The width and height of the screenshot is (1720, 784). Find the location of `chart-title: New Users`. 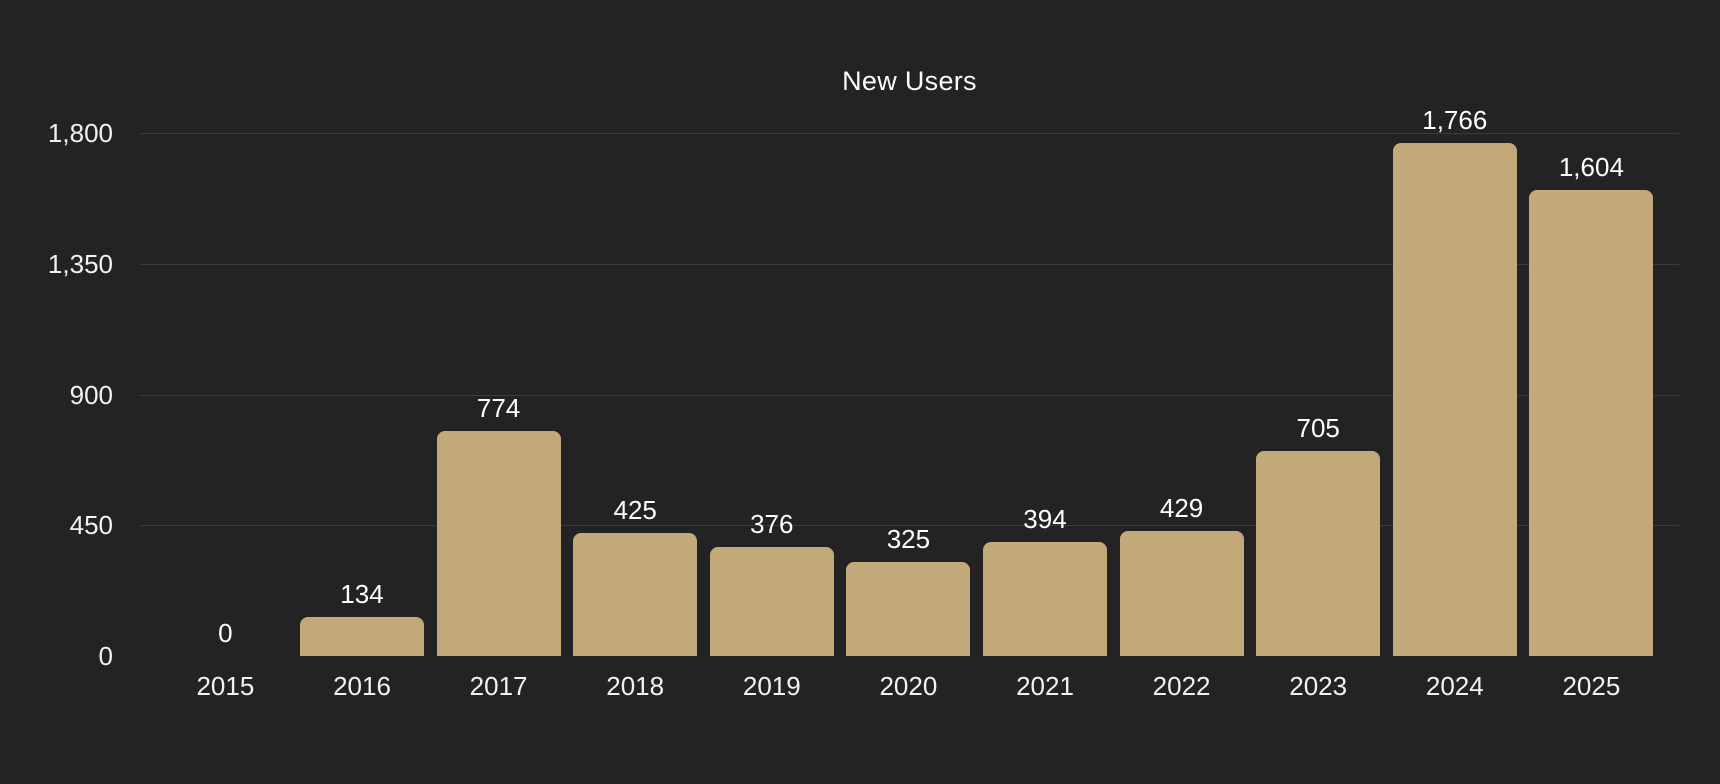

chart-title: New Users is located at coordinates (909, 81).